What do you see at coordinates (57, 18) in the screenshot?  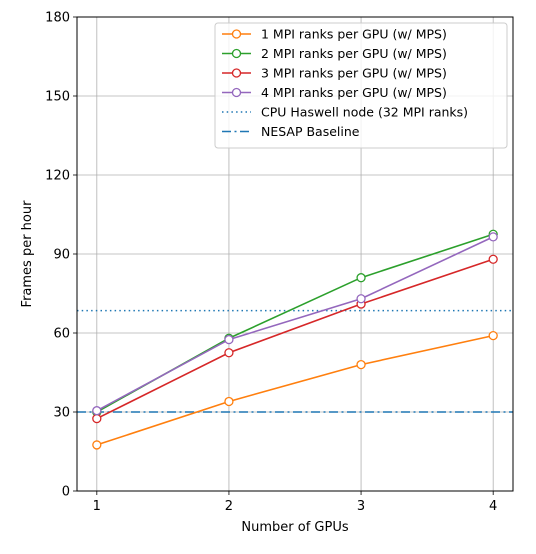 I see `y-tick-label: 180` at bounding box center [57, 18].